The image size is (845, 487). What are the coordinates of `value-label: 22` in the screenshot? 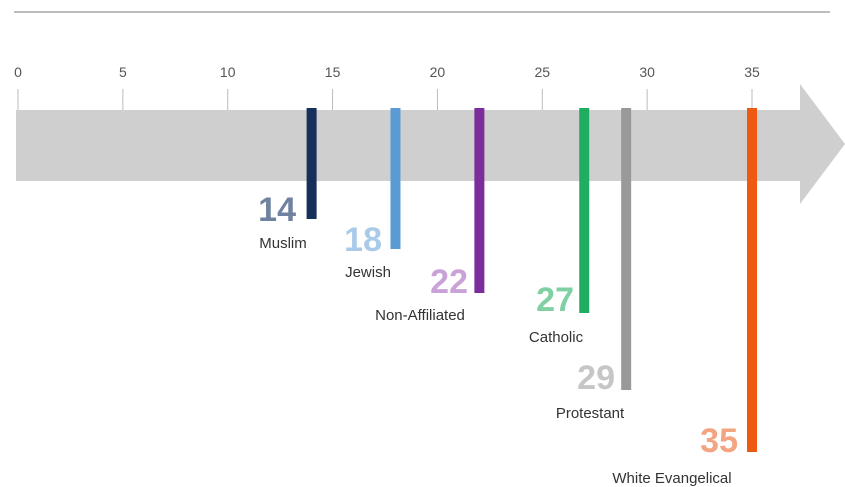 It's located at (449, 282).